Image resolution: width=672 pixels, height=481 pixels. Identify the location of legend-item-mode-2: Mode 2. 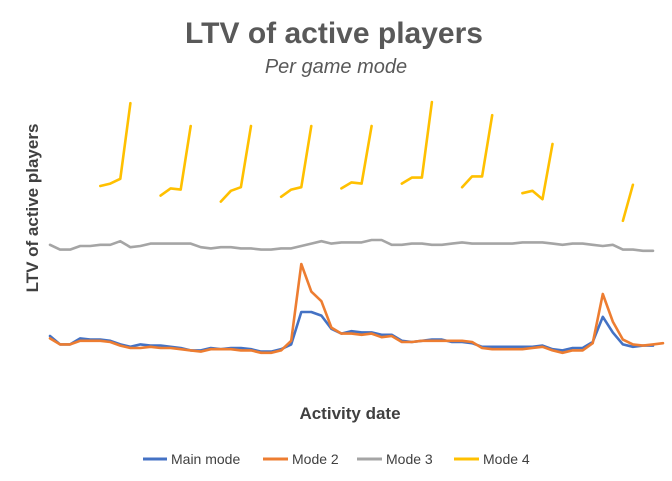
(301, 459).